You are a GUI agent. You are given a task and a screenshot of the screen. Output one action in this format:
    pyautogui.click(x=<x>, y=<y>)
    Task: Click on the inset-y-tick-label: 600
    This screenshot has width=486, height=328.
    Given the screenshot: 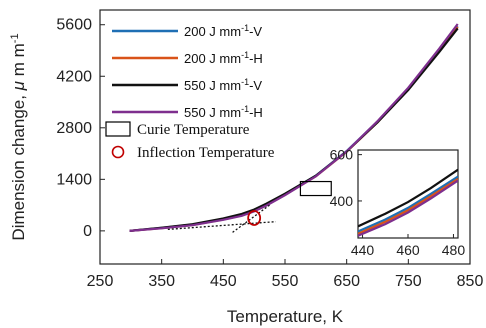 What is the action you would take?
    pyautogui.click(x=342, y=155)
    